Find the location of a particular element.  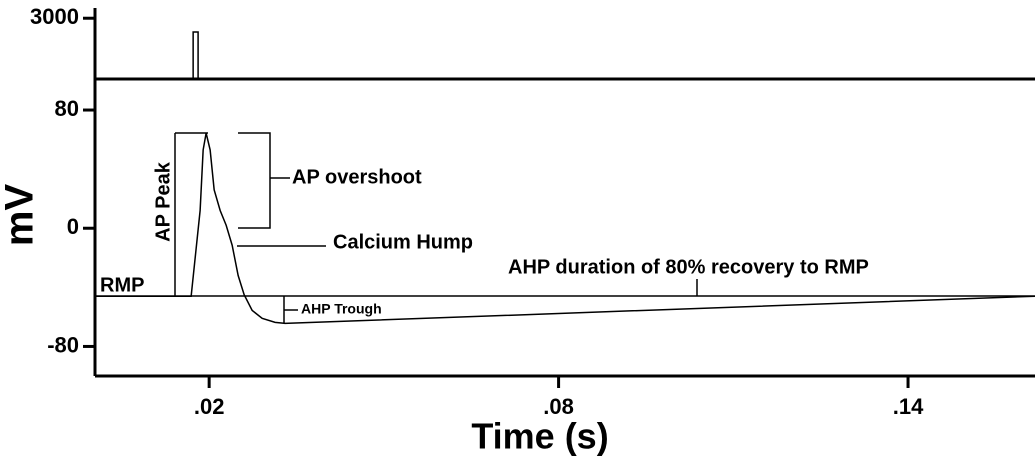

y-tick-label: 0 is located at coordinates (73, 226).